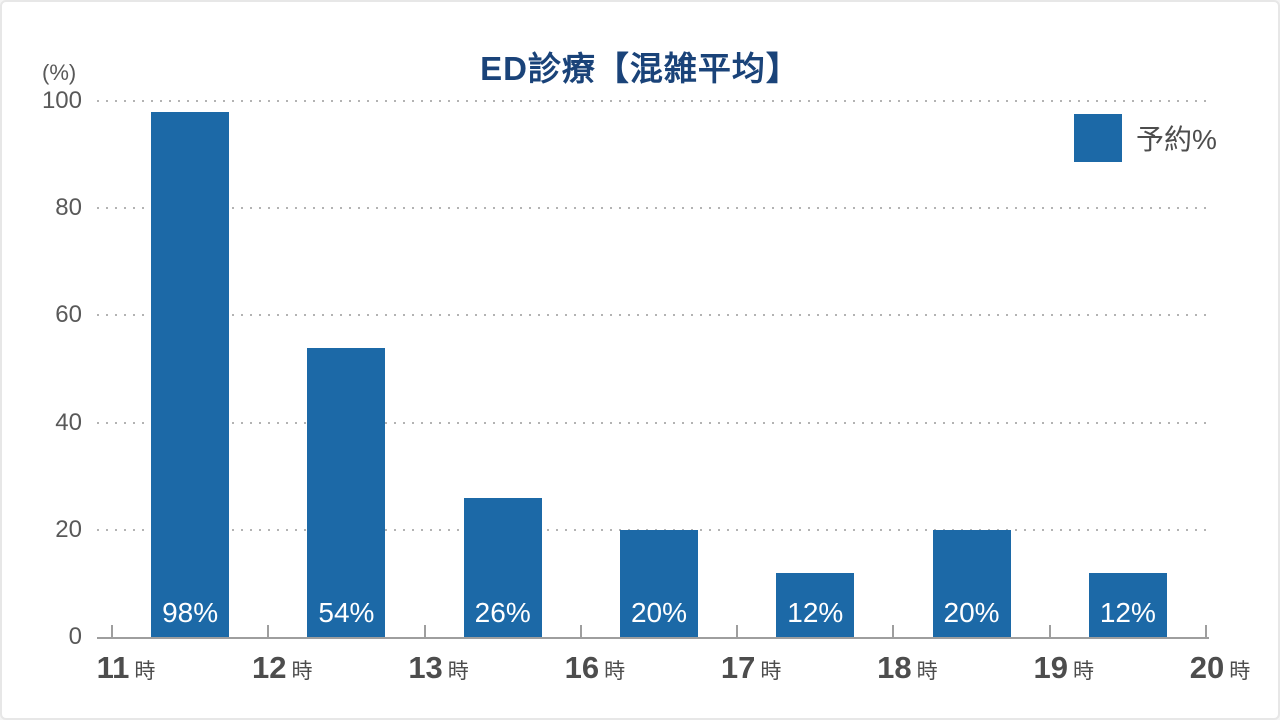 This screenshot has width=1280, height=720. I want to click on bar-17時-18時: 12%, so click(815, 604).